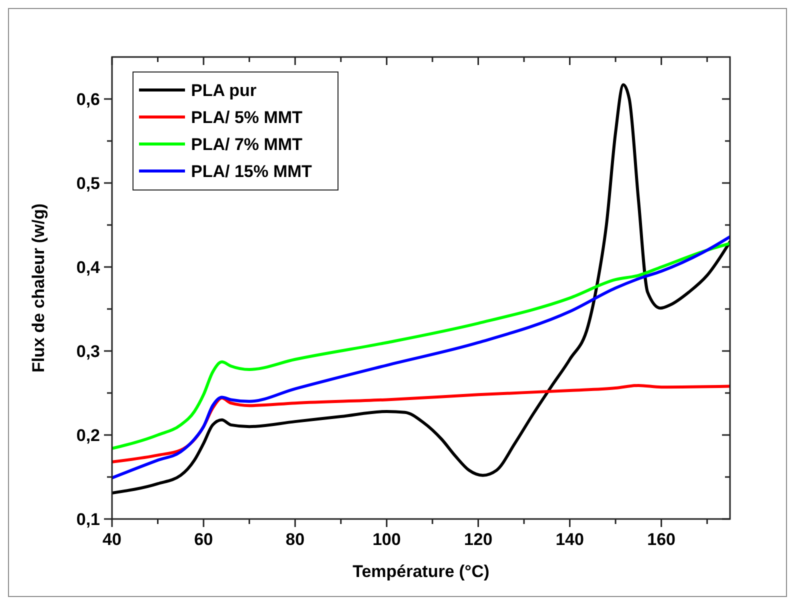 The height and width of the screenshot is (605, 795). I want to click on x-tick-label: 60, so click(204, 539).